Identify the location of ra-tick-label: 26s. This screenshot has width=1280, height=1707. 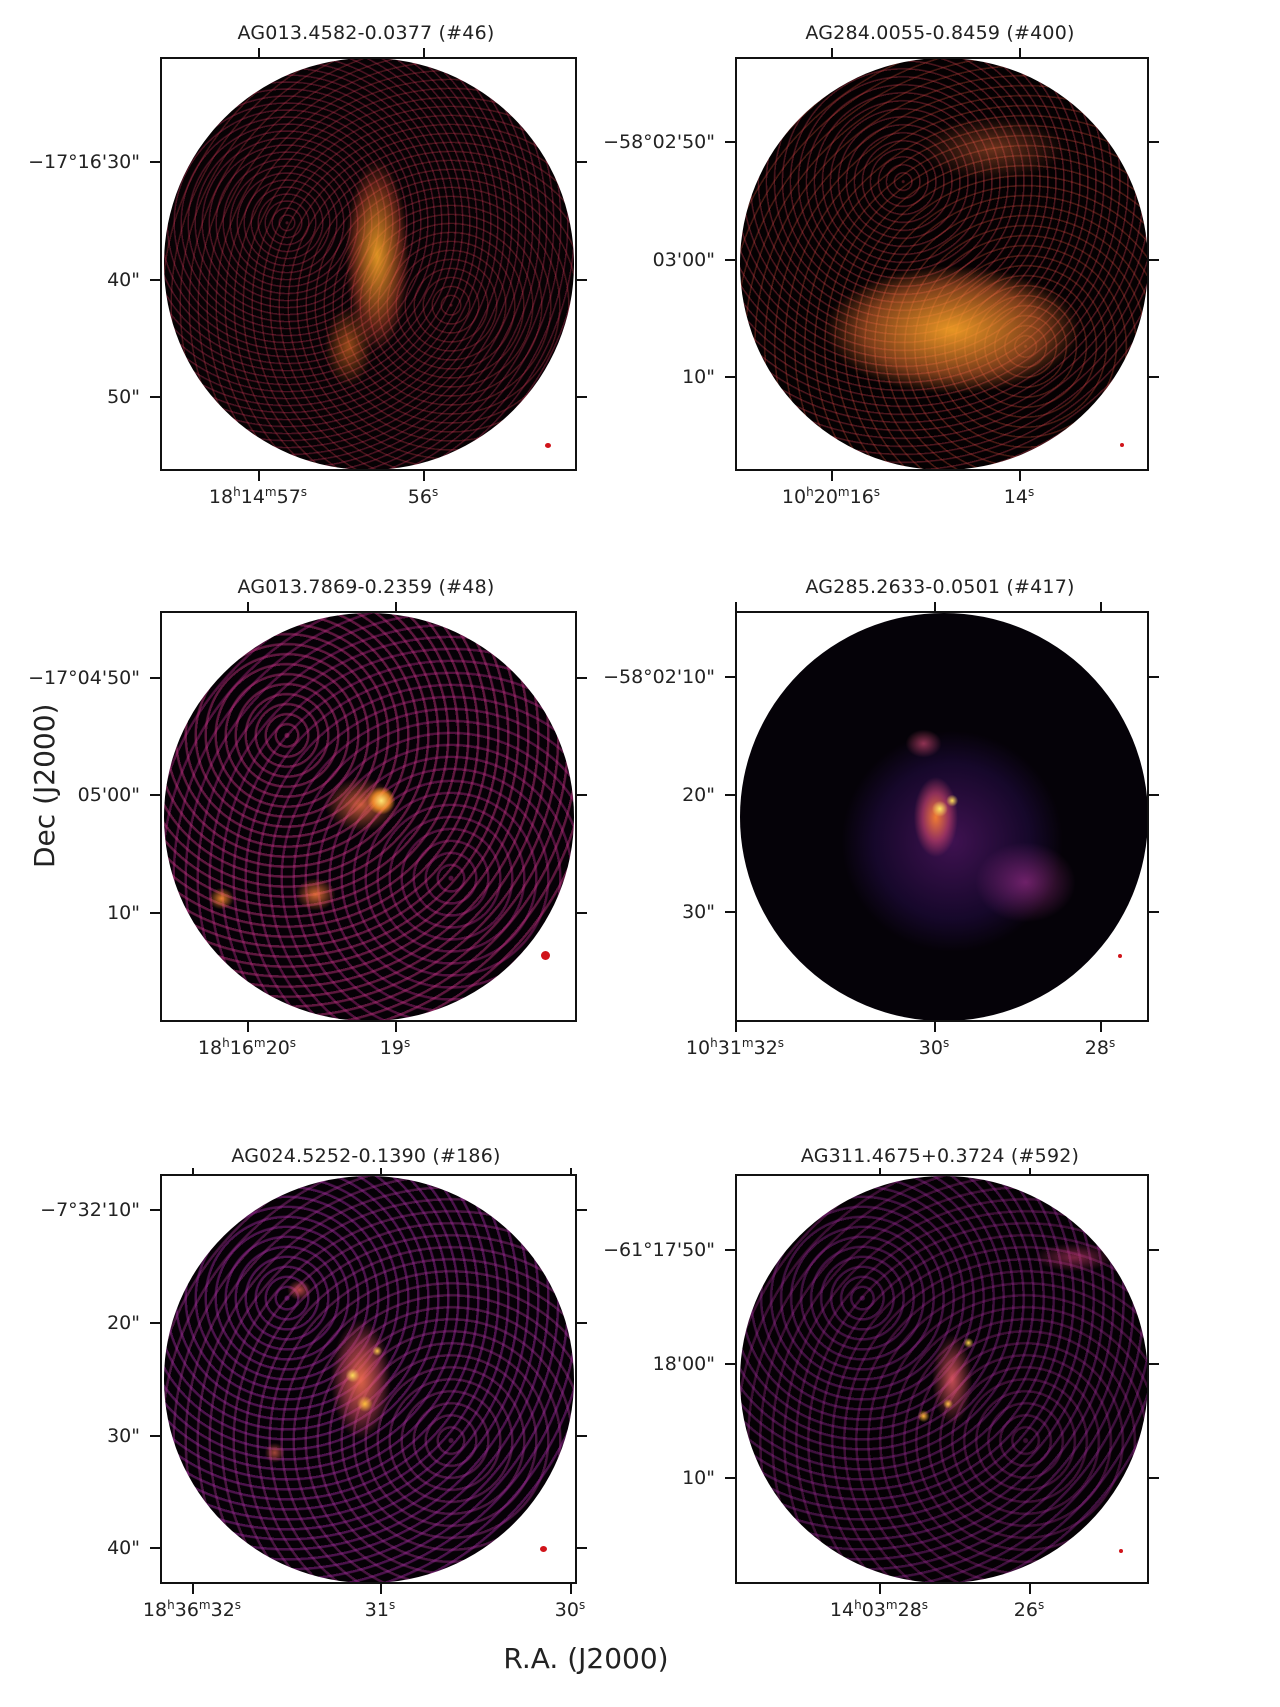
(1029, 1609).